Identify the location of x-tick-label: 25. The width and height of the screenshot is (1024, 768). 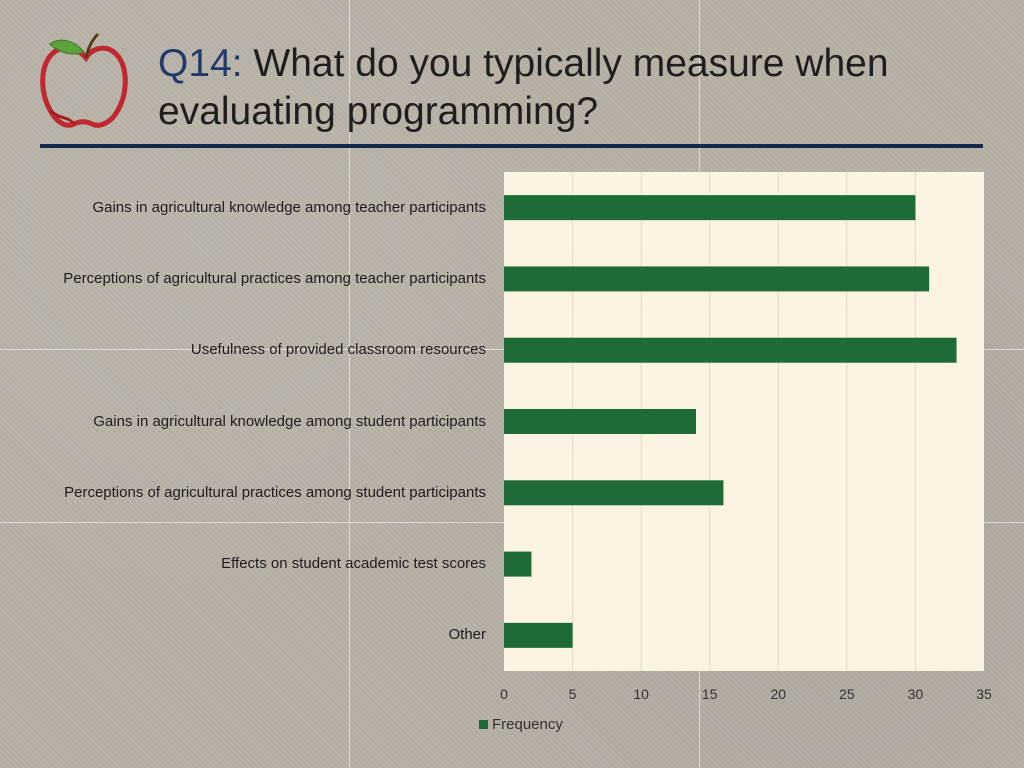
(847, 694).